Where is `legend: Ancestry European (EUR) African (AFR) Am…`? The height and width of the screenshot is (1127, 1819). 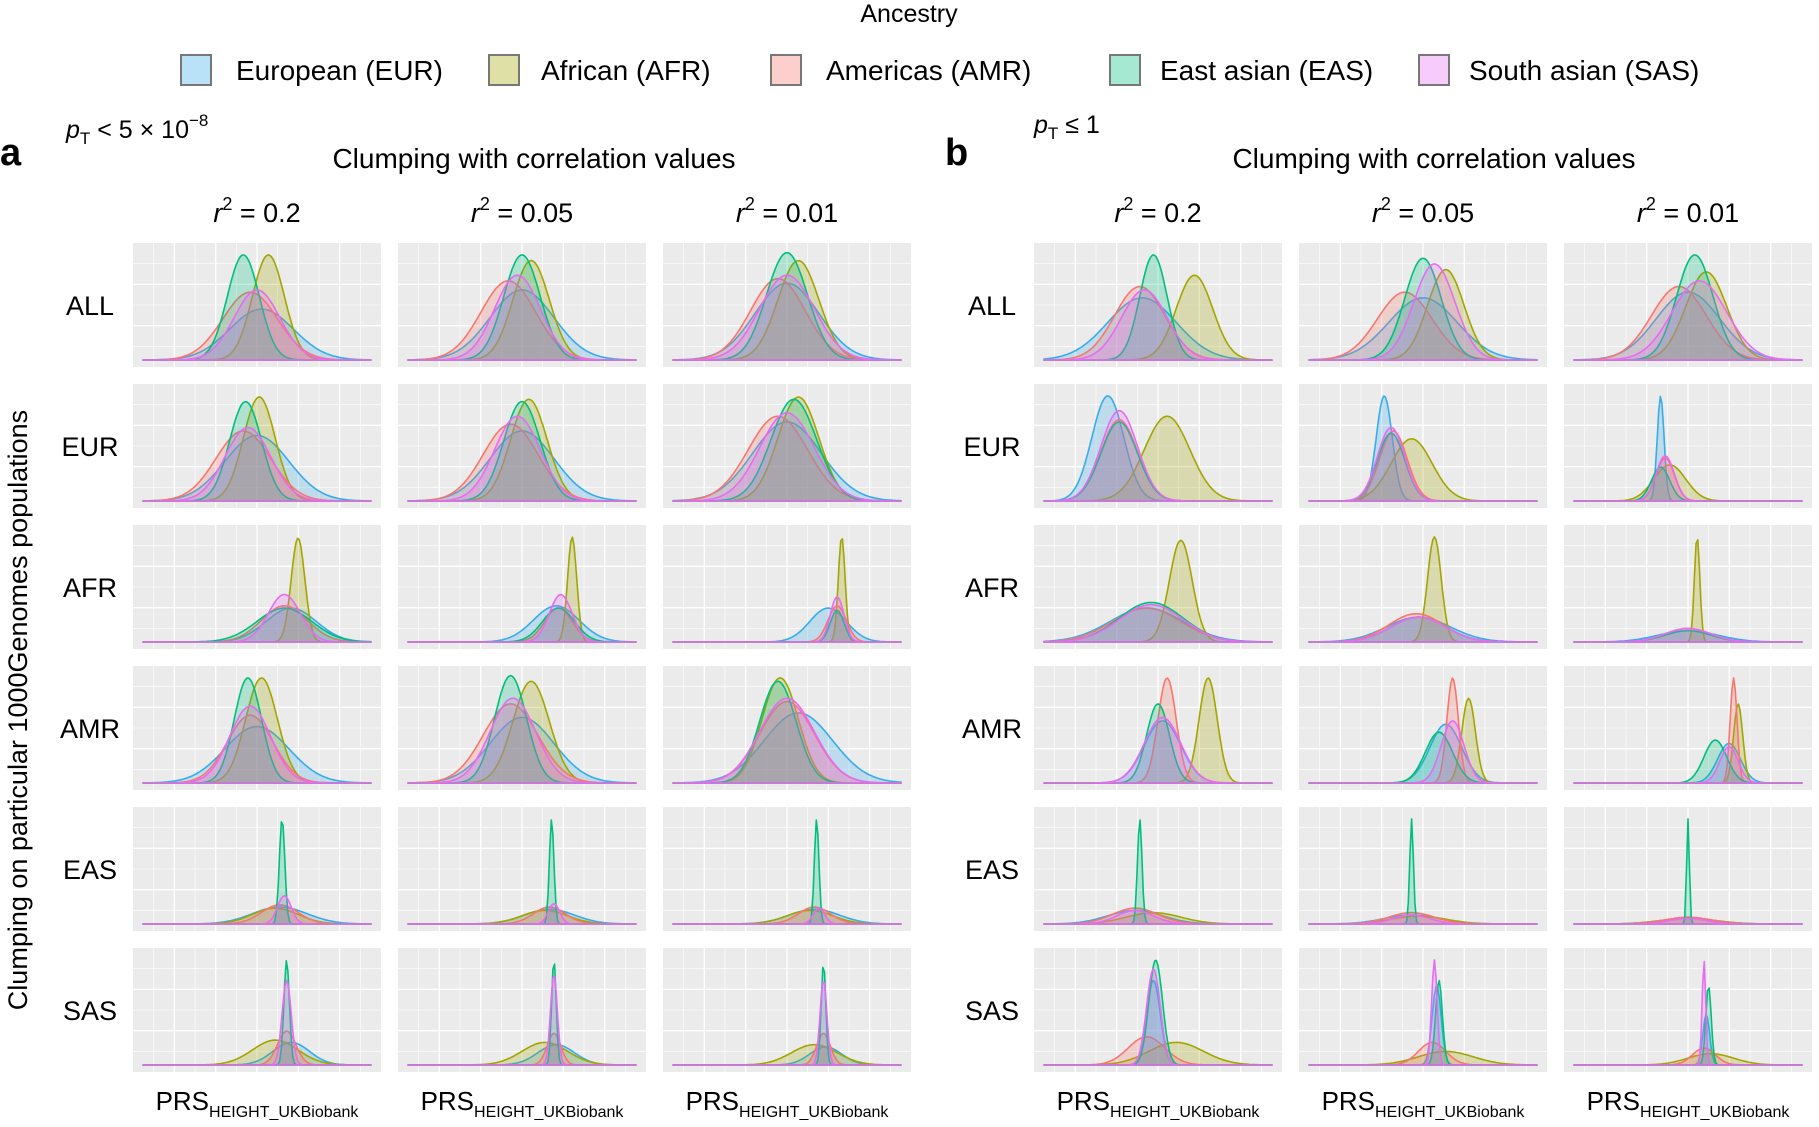 legend: Ancestry European (EUR) African (AFR) Am… is located at coordinates (939, 43).